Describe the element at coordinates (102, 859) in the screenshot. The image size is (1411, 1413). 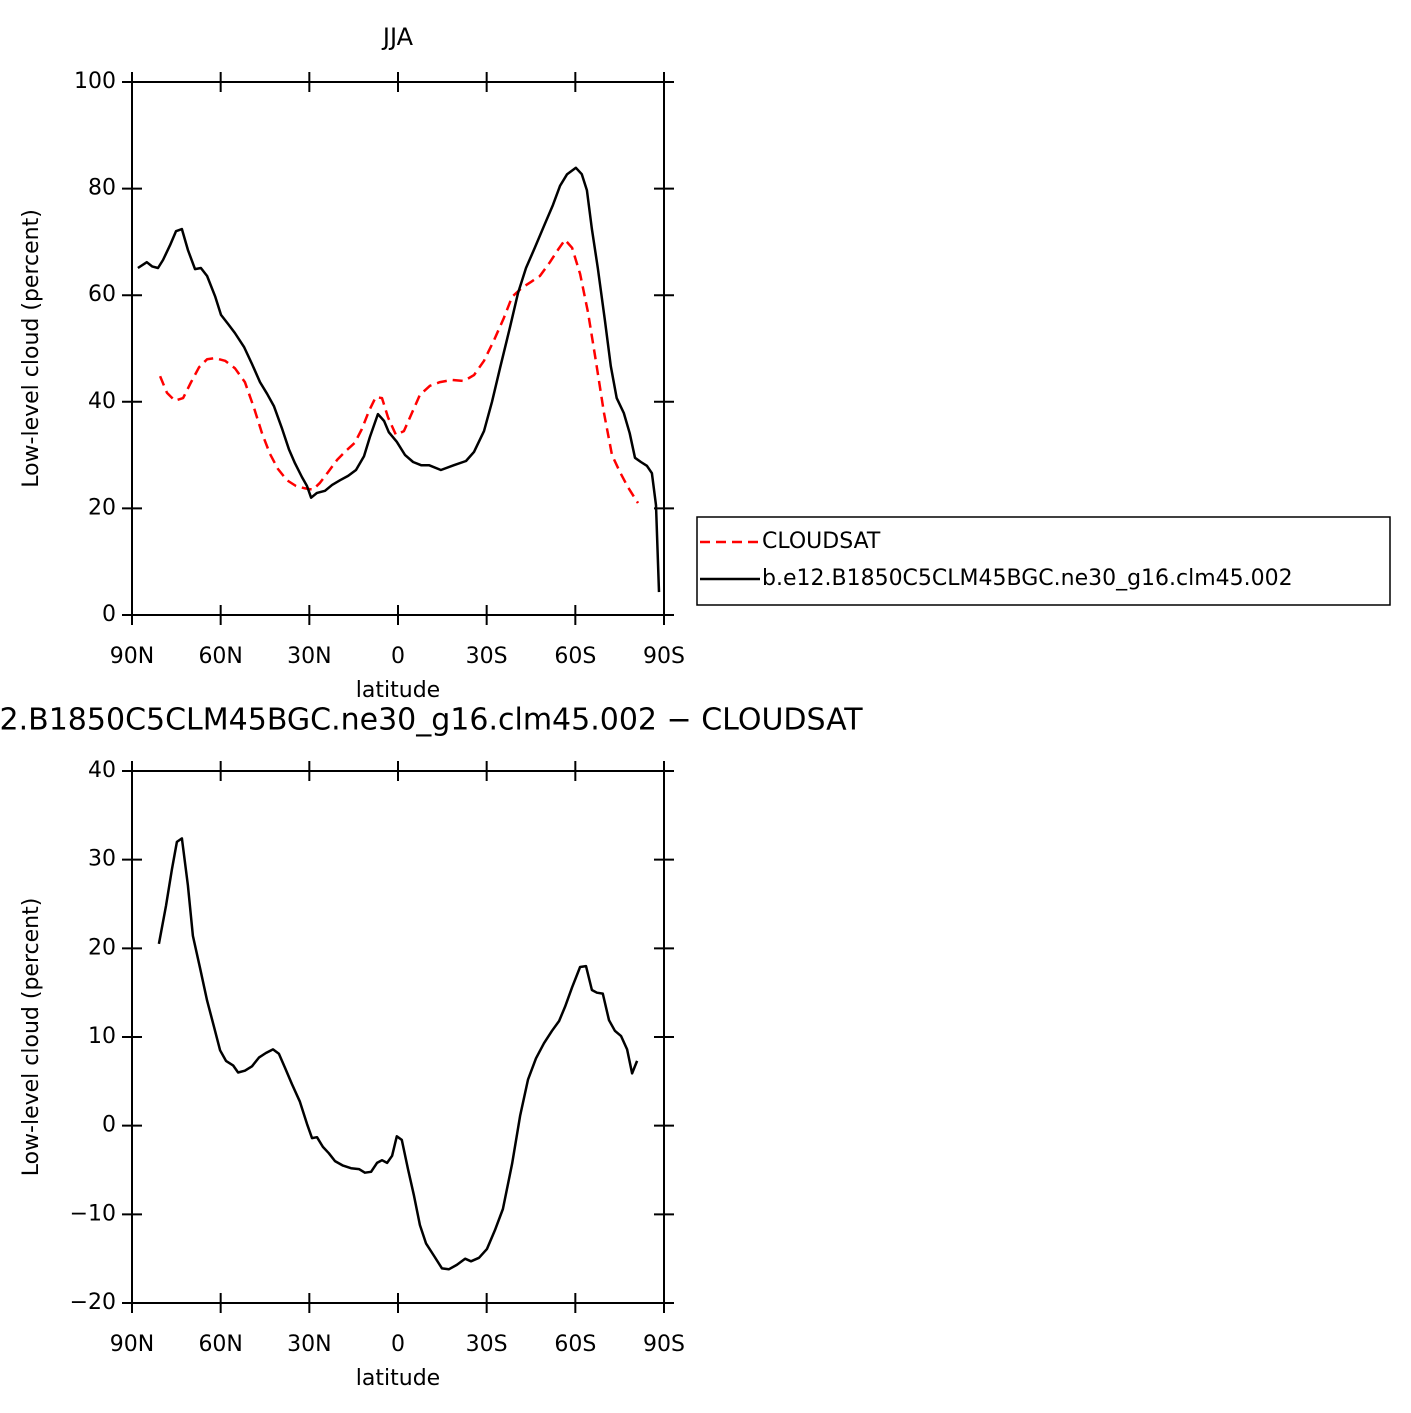
I see `y-tick-label: 30` at that location.